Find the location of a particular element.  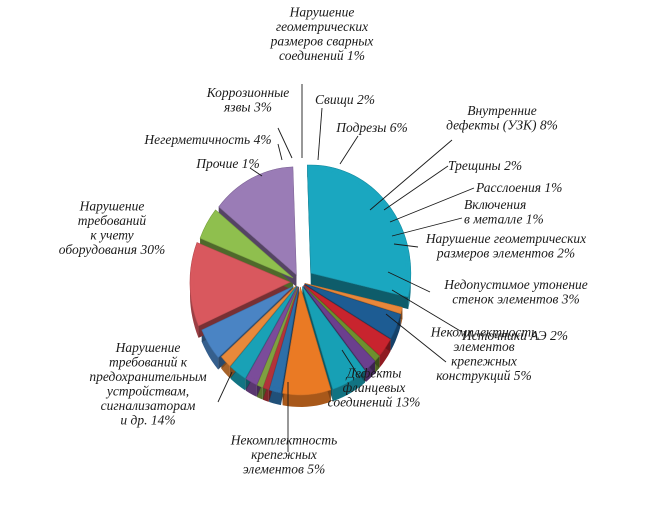

slice-label: Включения в металле 1% is located at coordinates (504, 212).